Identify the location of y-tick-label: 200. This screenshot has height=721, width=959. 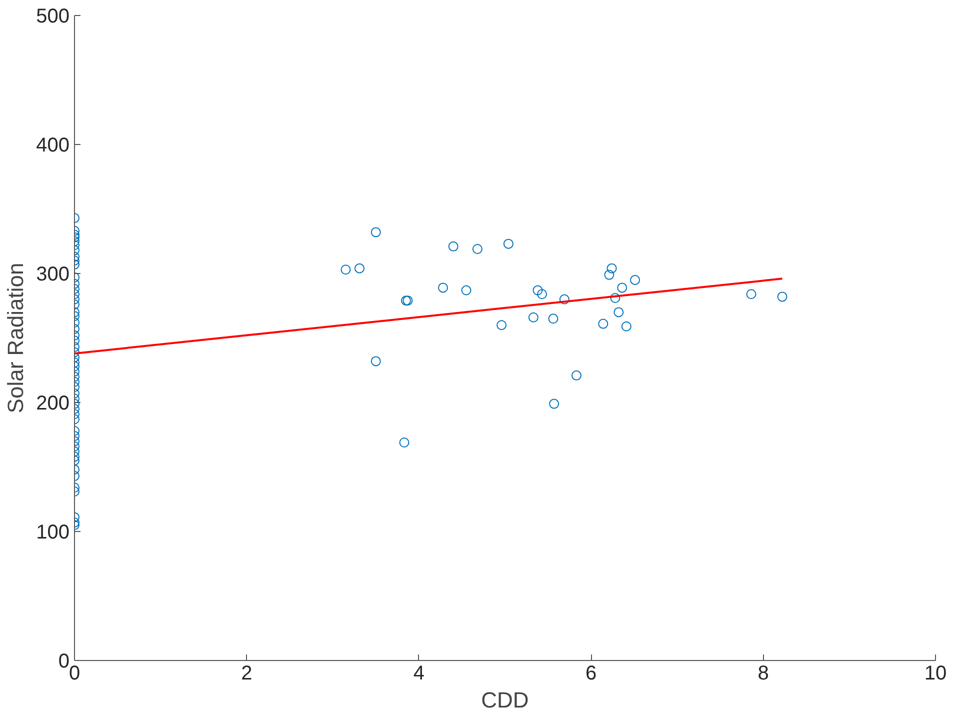
(53, 403).